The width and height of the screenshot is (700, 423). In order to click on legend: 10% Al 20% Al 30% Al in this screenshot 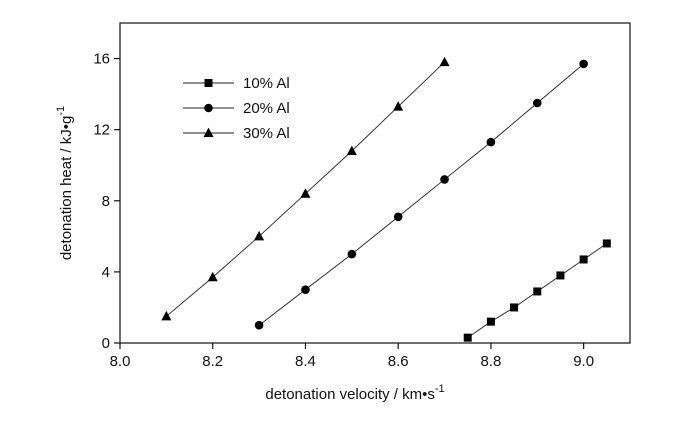, I will do `click(236, 108)`.